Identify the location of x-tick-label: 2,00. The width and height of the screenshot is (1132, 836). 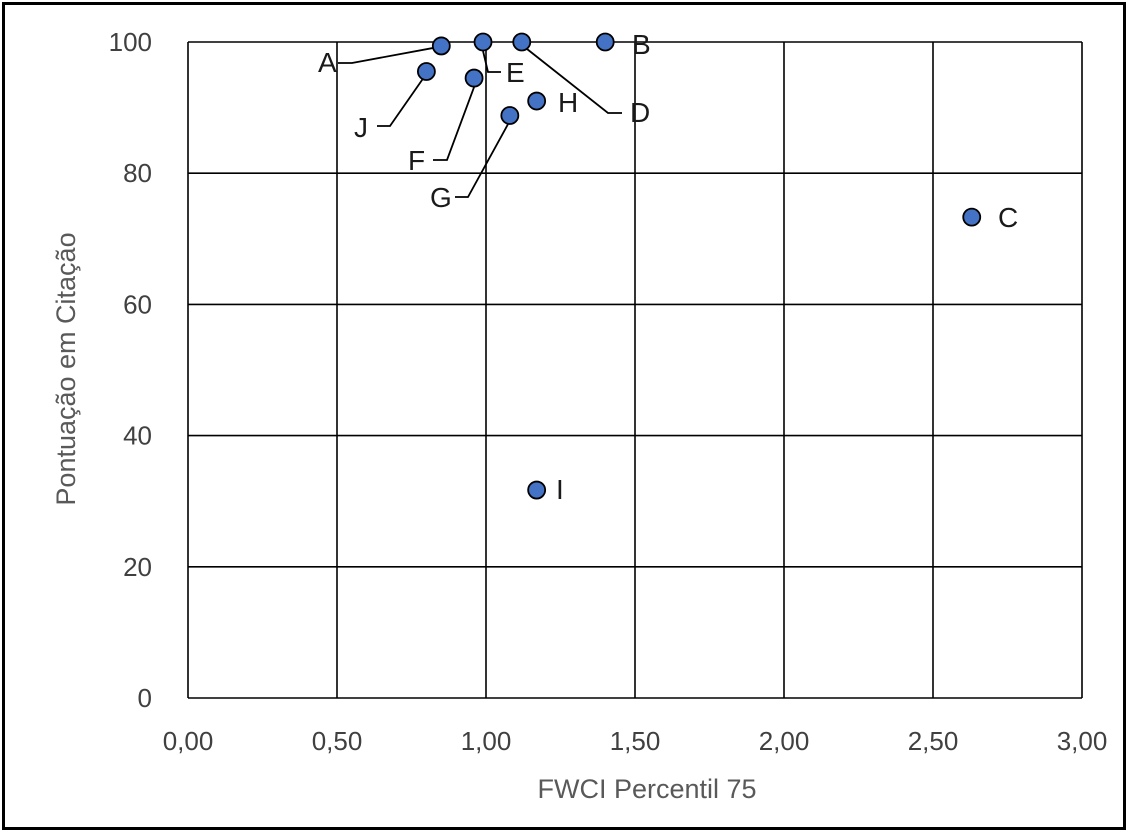
(784, 741).